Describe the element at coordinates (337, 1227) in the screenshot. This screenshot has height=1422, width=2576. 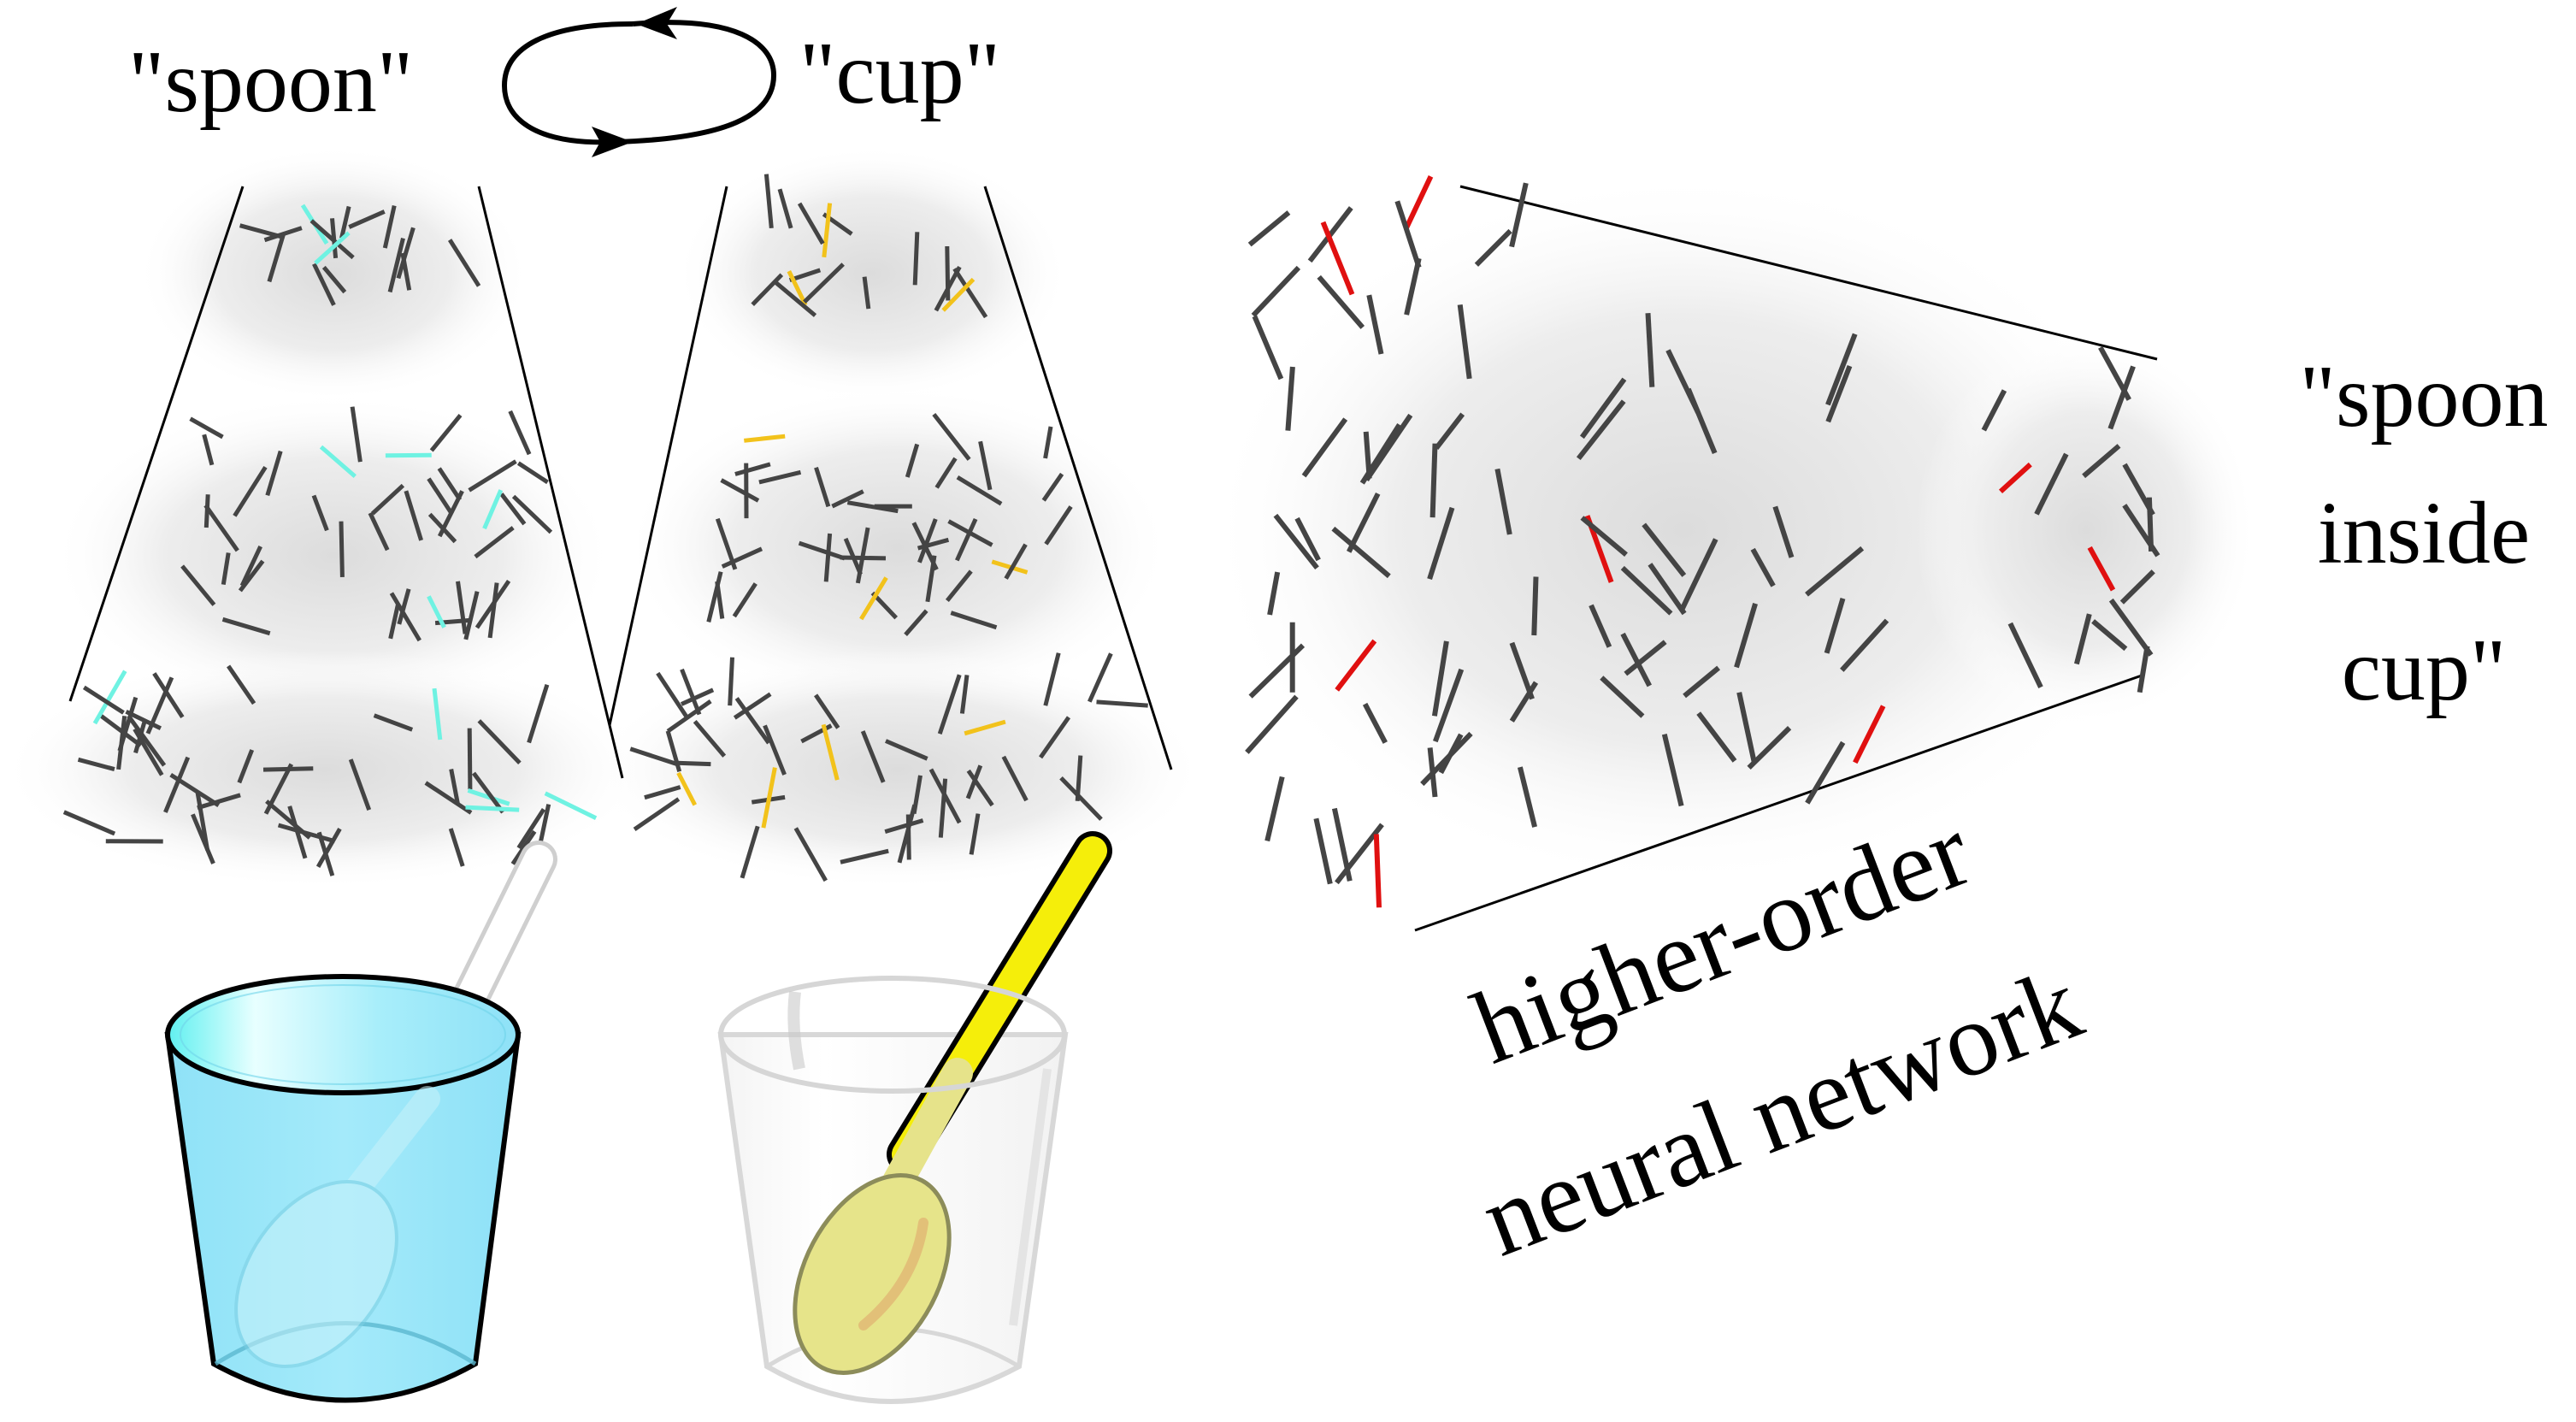
I see `submerged-spoon` at that location.